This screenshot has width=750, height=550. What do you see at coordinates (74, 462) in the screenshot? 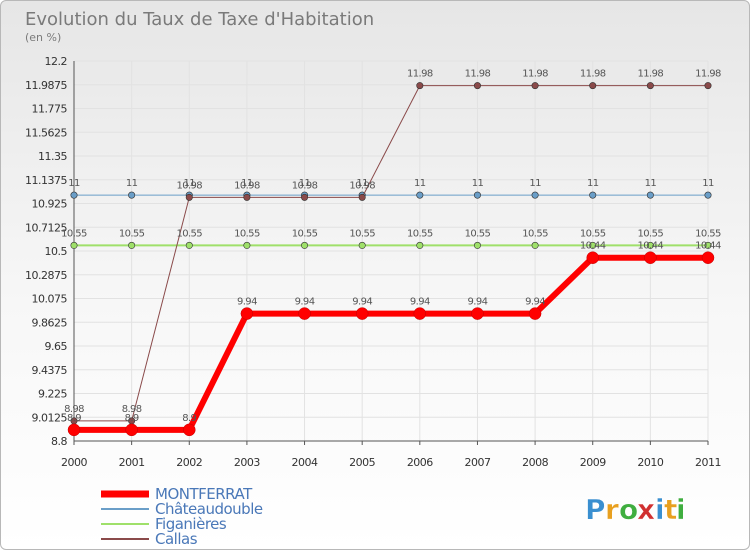
I see `x-tick-label: 2000` at bounding box center [74, 462].